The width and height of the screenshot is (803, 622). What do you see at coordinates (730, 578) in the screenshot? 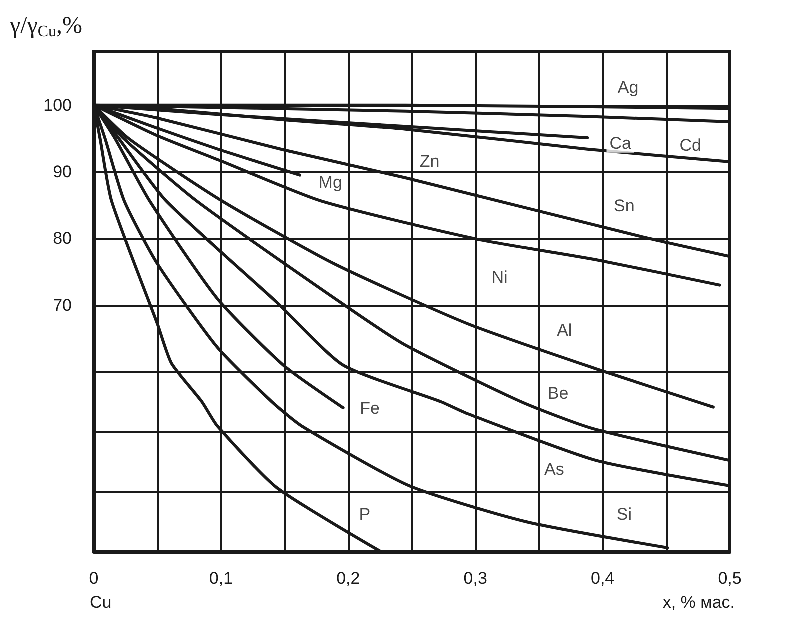
I see `x-tick-label: 0,5` at bounding box center [730, 578].